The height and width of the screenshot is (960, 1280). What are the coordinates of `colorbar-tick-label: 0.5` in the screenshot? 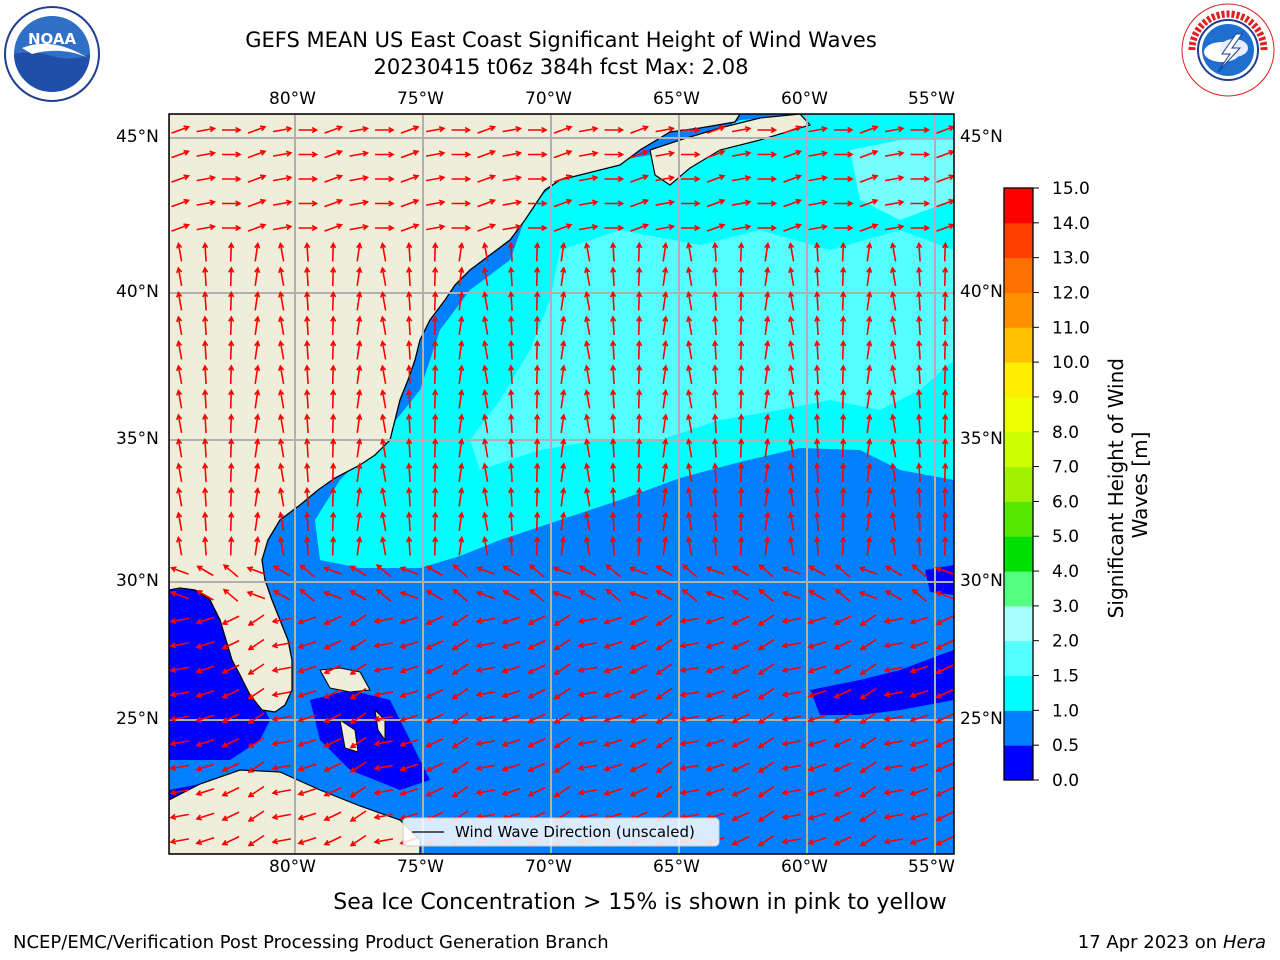 It's located at (1065, 746).